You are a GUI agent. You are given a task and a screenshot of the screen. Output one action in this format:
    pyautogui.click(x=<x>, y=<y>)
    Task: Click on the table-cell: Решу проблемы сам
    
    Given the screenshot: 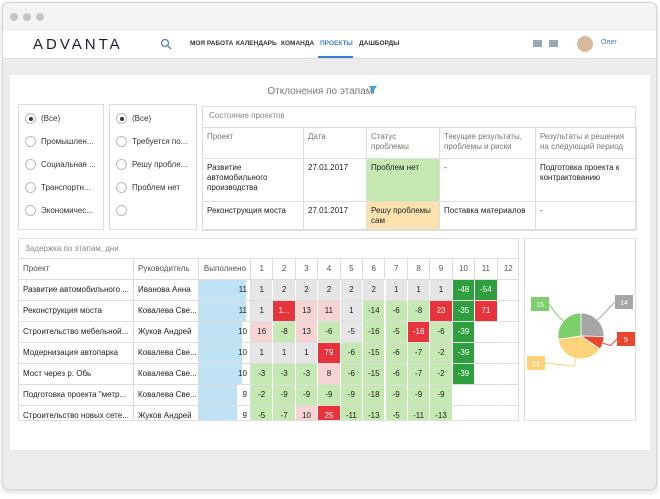 What is the action you would take?
    pyautogui.click(x=403, y=216)
    